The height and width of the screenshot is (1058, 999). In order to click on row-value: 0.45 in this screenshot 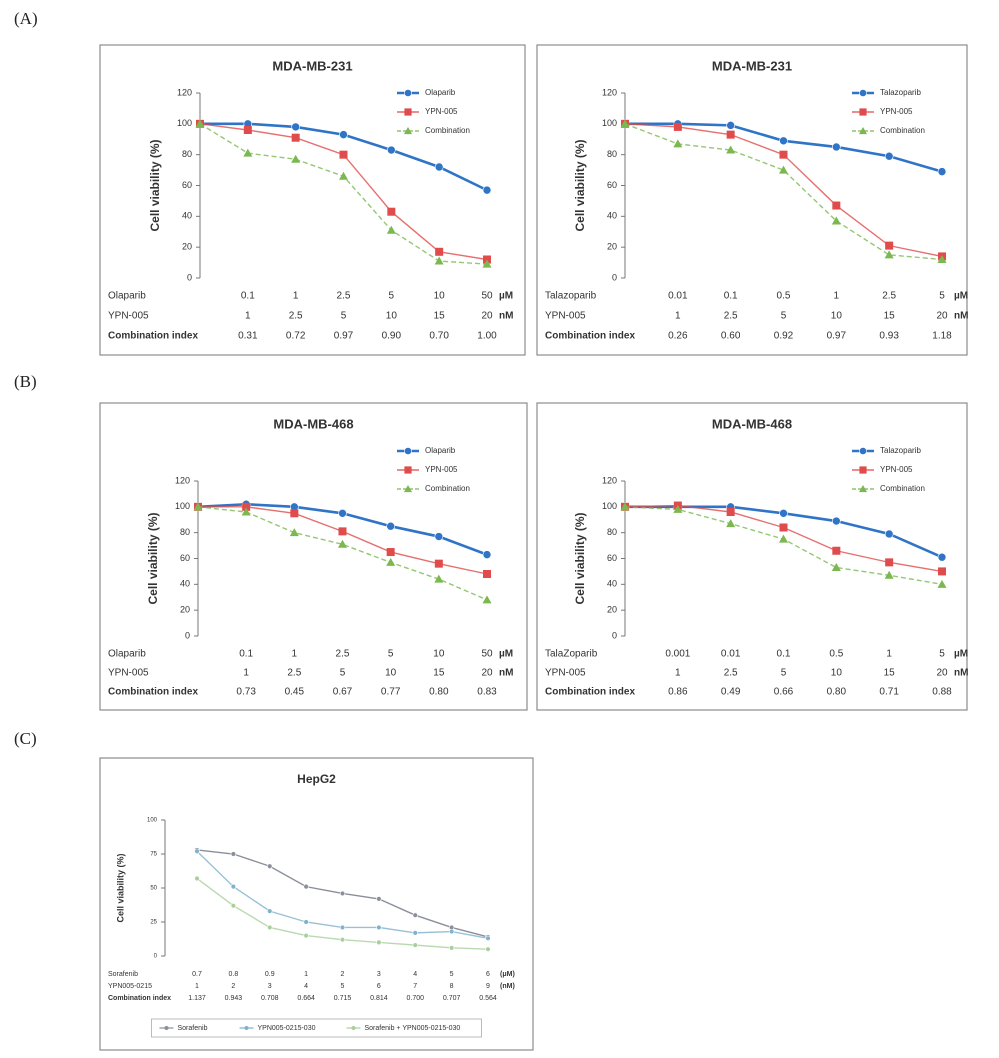, I will do `click(295, 692)`.